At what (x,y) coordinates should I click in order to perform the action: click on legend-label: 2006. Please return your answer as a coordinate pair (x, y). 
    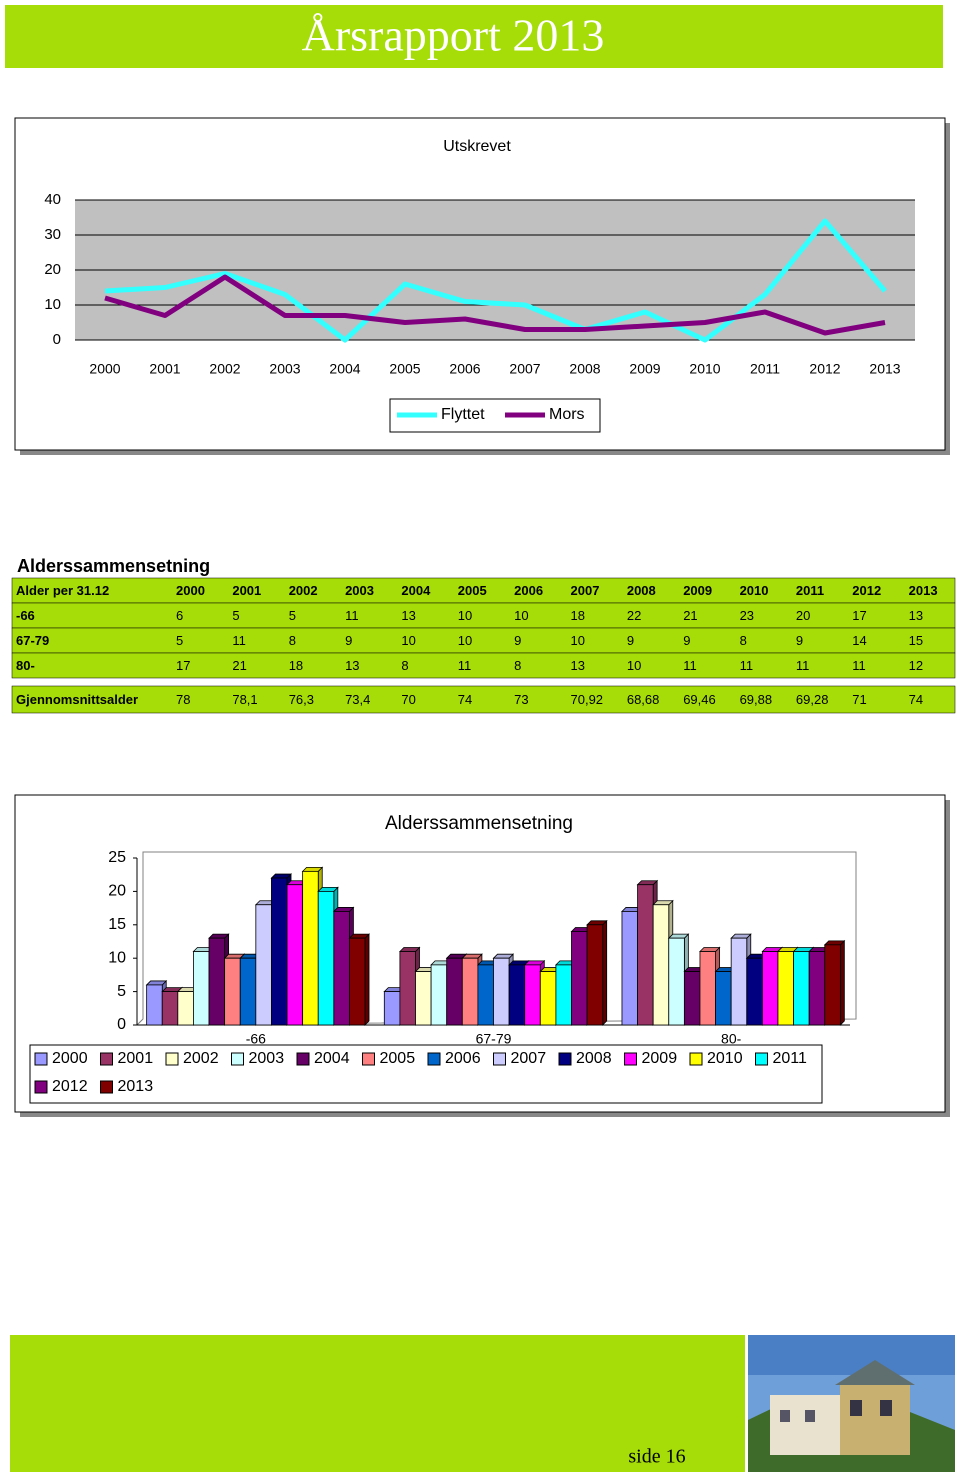
    Looking at the image, I should click on (463, 1058).